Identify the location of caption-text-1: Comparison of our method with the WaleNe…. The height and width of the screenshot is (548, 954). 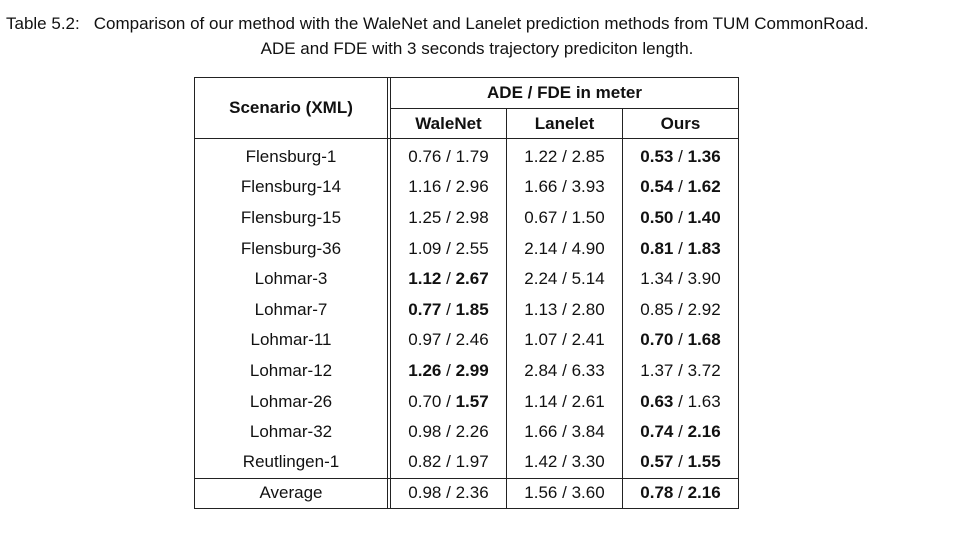
(481, 23).